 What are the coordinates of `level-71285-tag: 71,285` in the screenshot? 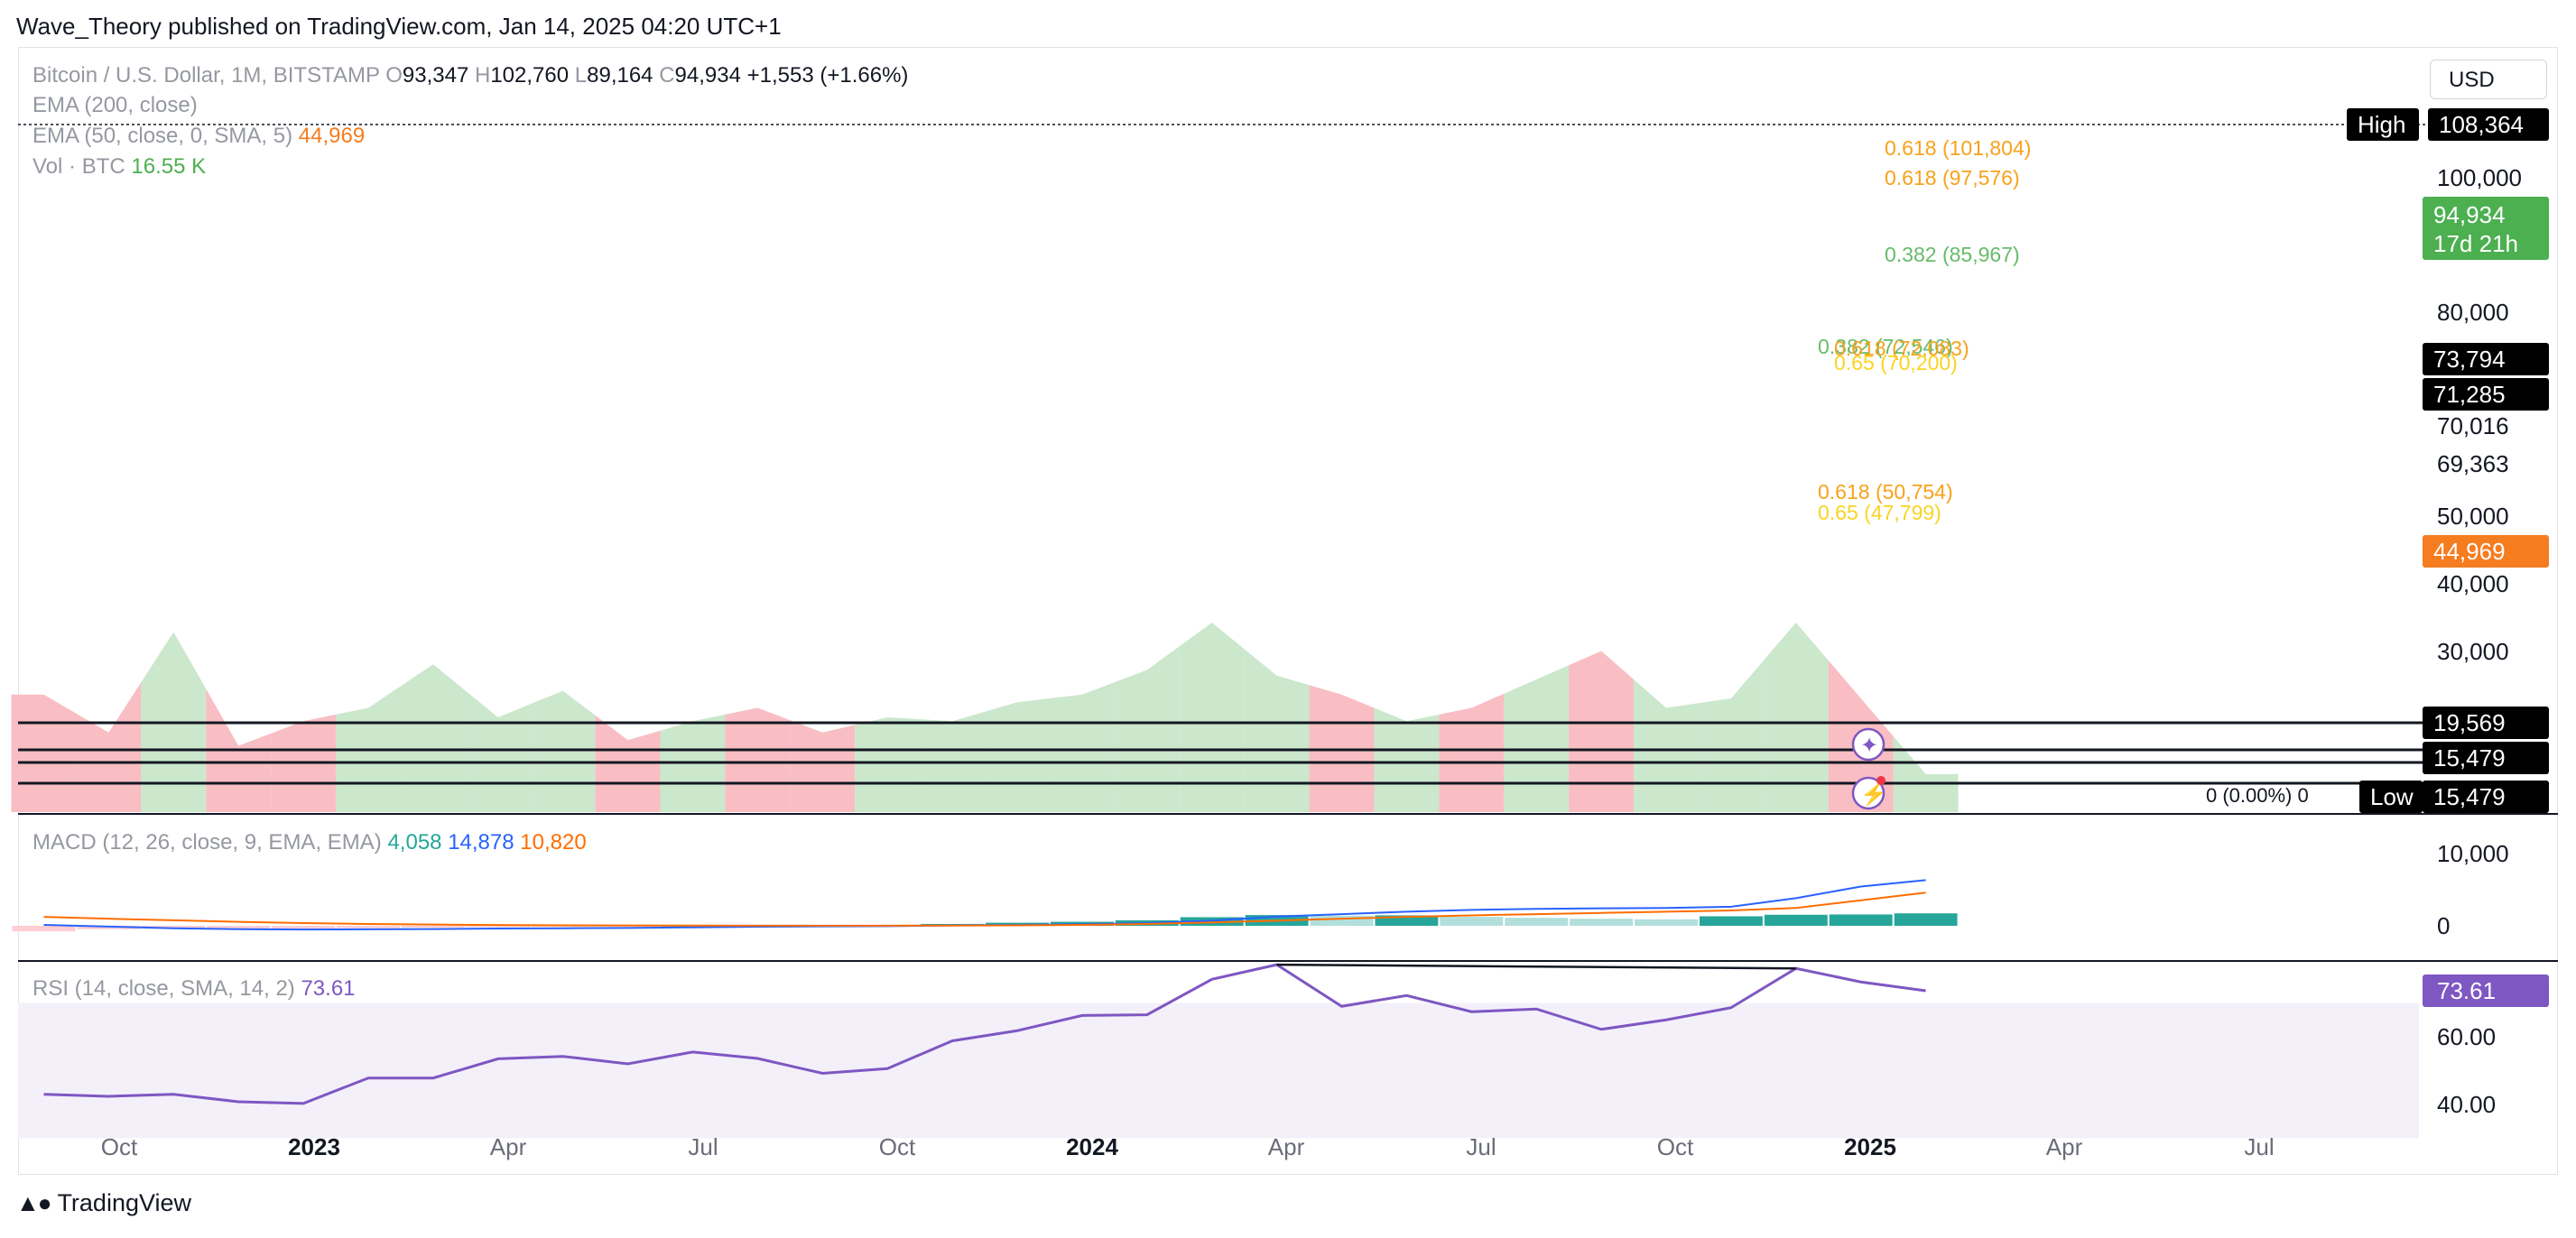 It's located at (2469, 395).